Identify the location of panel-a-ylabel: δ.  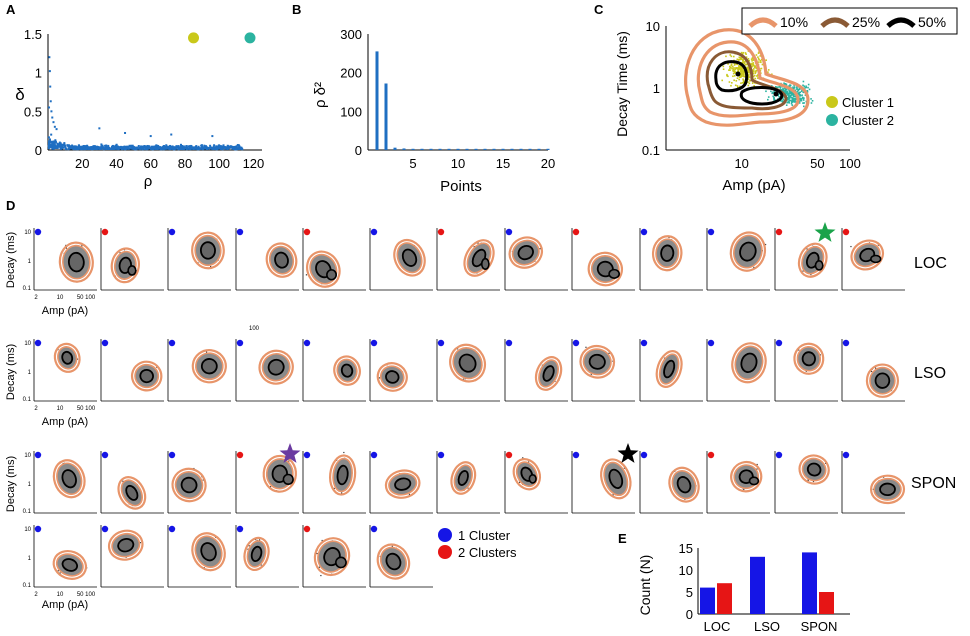
(19, 94).